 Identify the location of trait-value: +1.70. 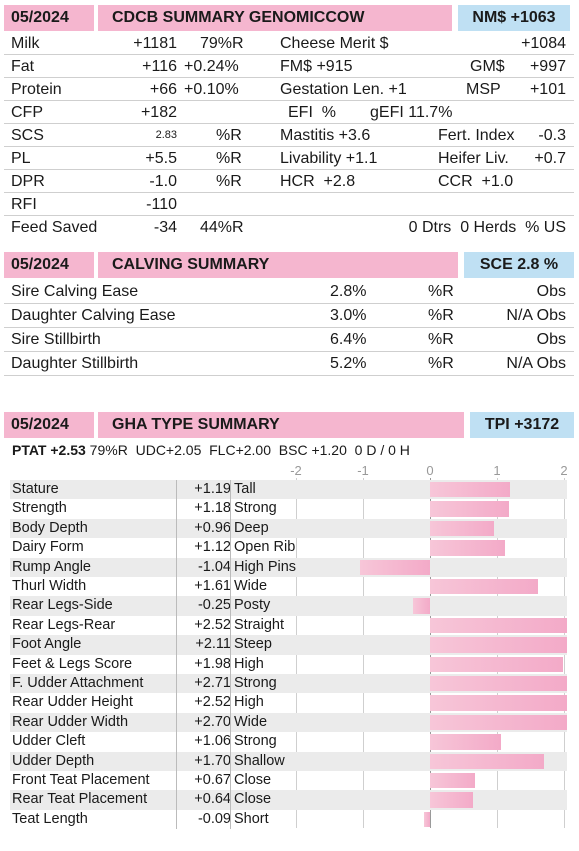
(212, 760).